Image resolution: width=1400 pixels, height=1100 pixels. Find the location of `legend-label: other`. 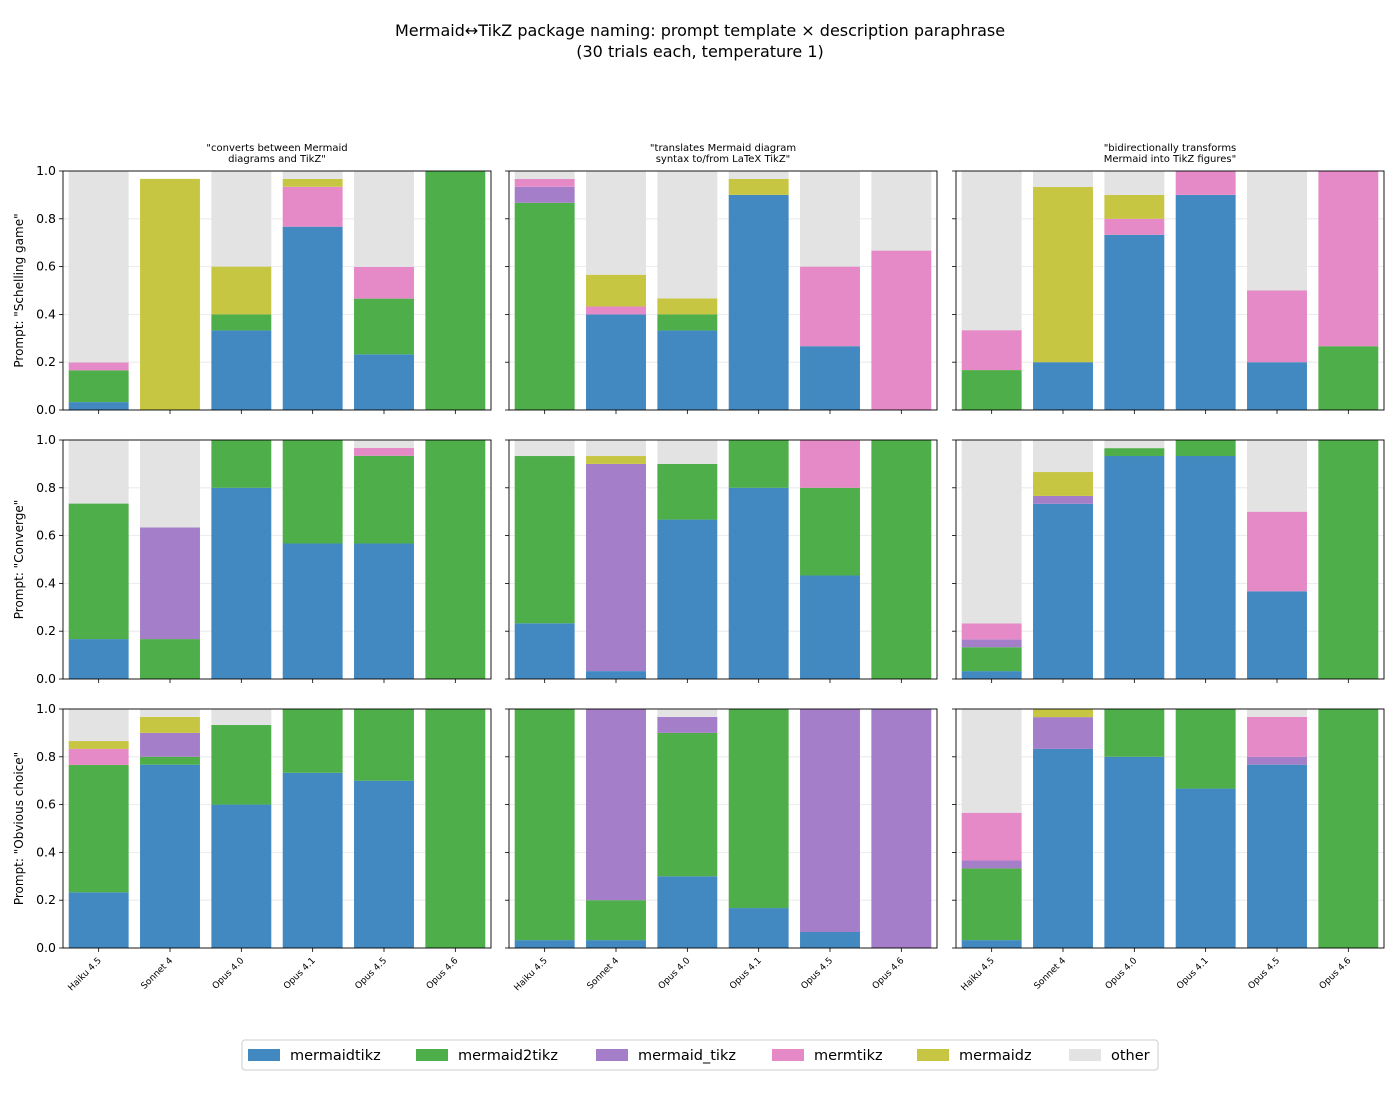

legend-label: other is located at coordinates (1130, 1056).